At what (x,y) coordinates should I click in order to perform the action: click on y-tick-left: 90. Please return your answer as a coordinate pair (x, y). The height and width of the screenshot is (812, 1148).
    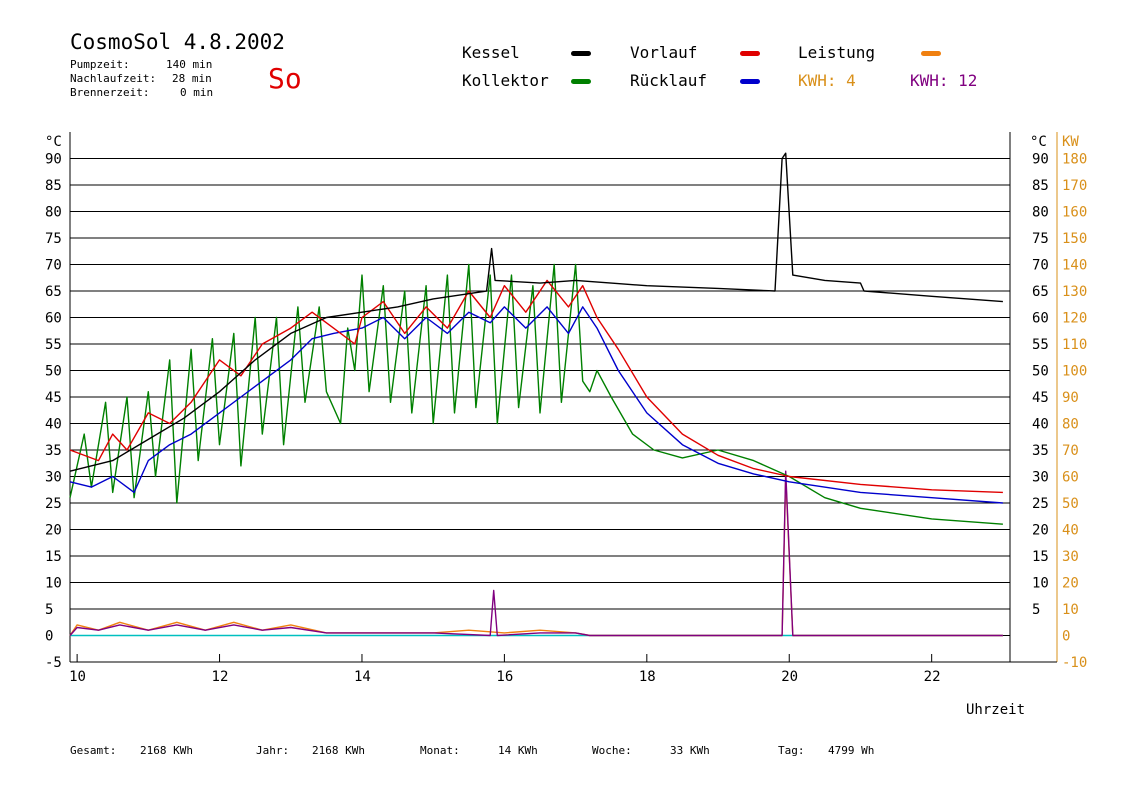
    Looking at the image, I should click on (53, 160).